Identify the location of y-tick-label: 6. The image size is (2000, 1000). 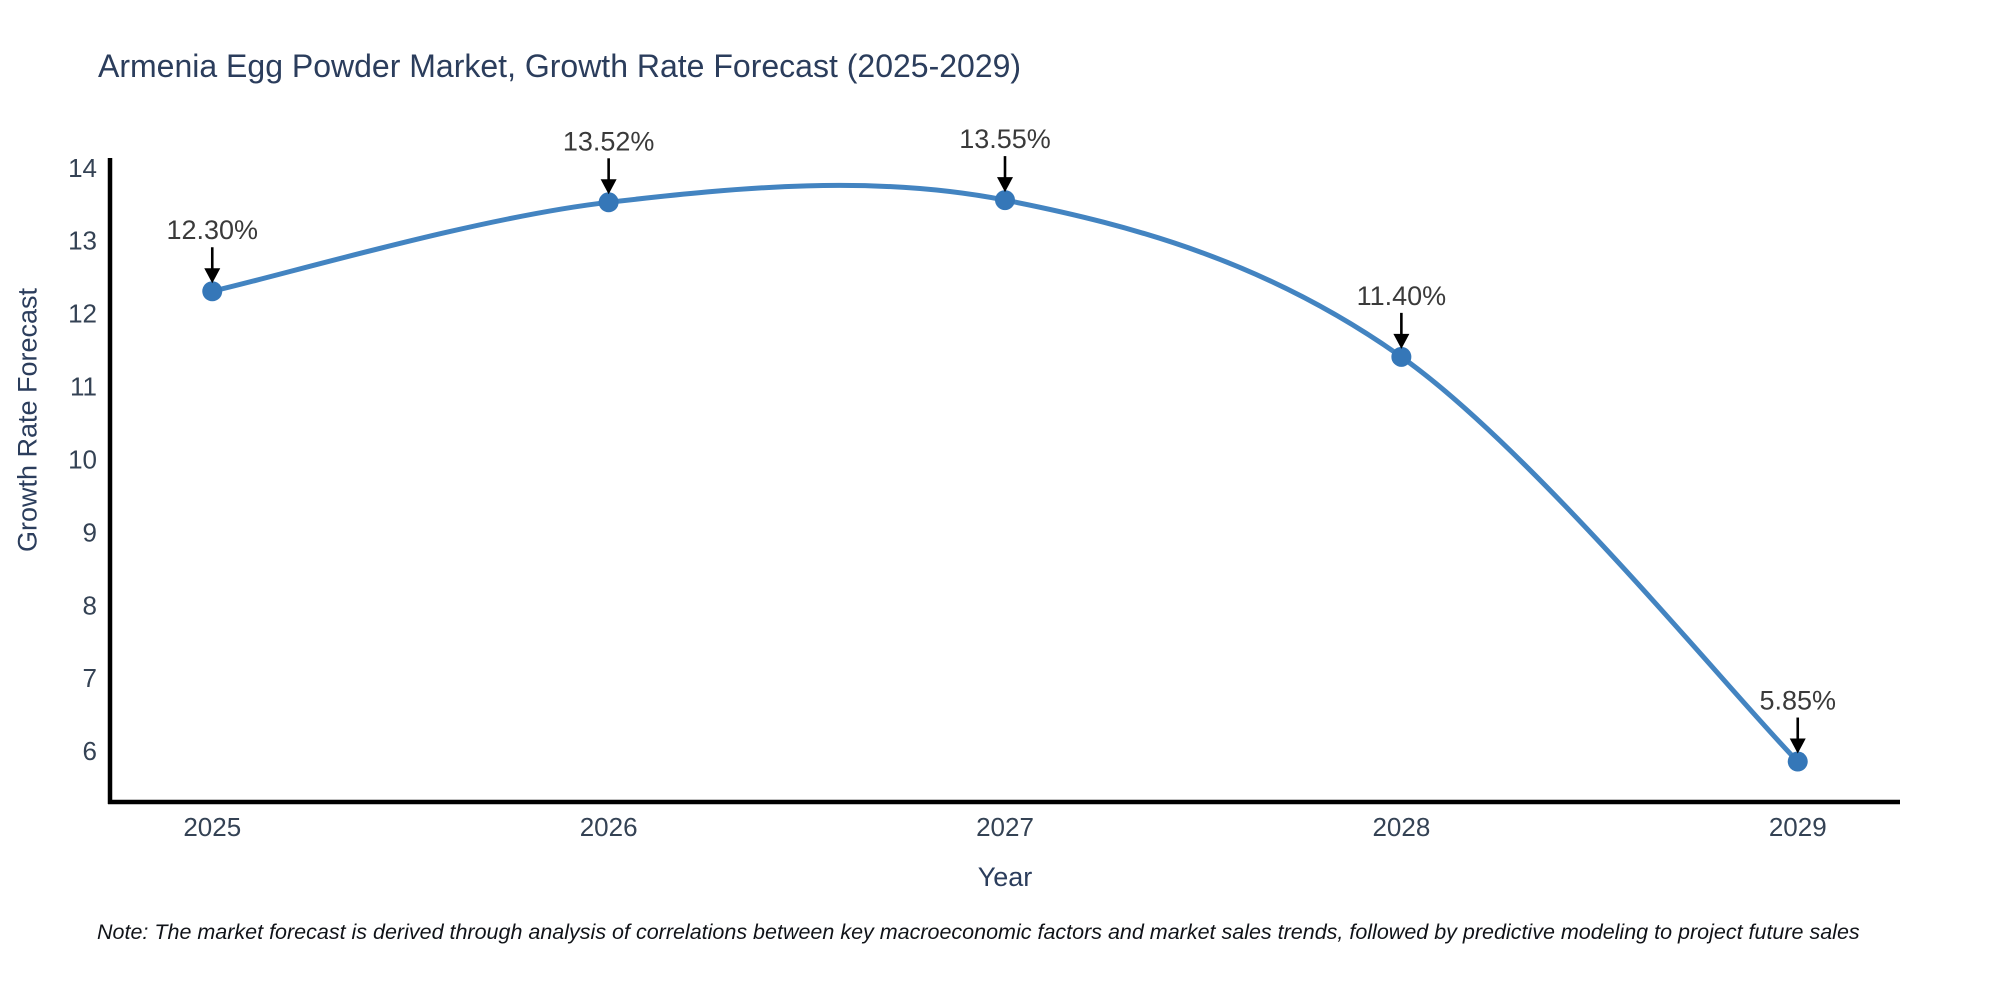
(90, 751).